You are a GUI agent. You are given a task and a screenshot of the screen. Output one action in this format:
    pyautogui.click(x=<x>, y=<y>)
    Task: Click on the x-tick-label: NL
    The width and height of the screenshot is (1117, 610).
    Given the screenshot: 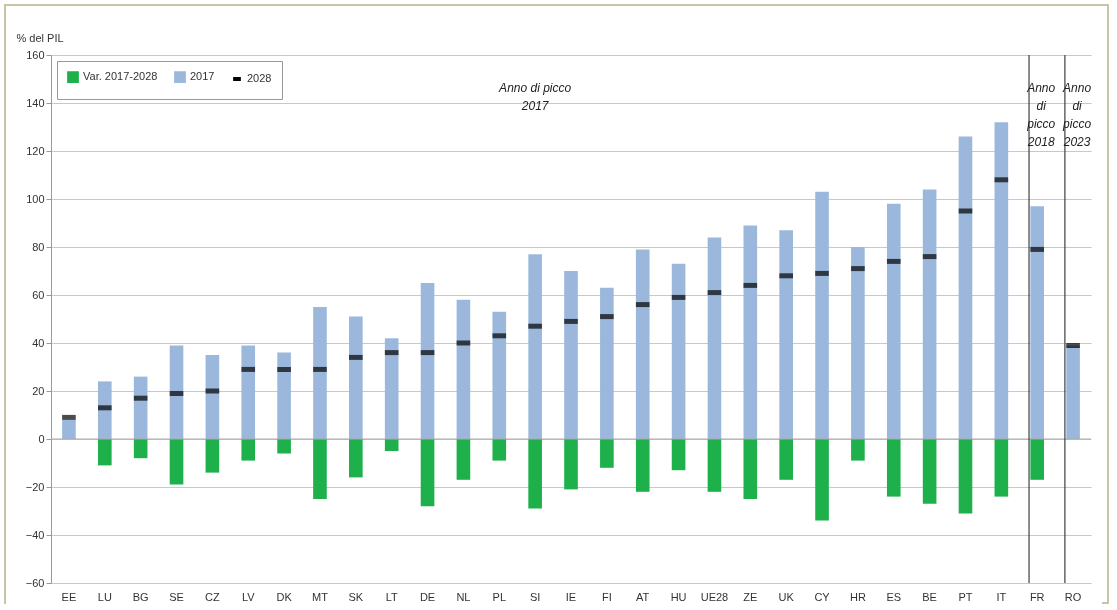 What is the action you would take?
    pyautogui.click(x=463, y=596)
    